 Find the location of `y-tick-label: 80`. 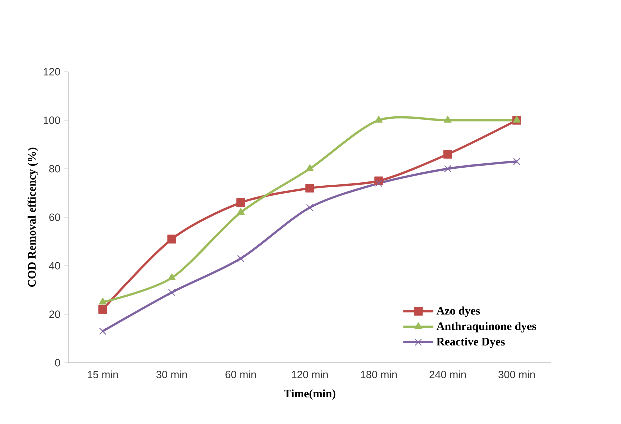

y-tick-label: 80 is located at coordinates (55, 169).